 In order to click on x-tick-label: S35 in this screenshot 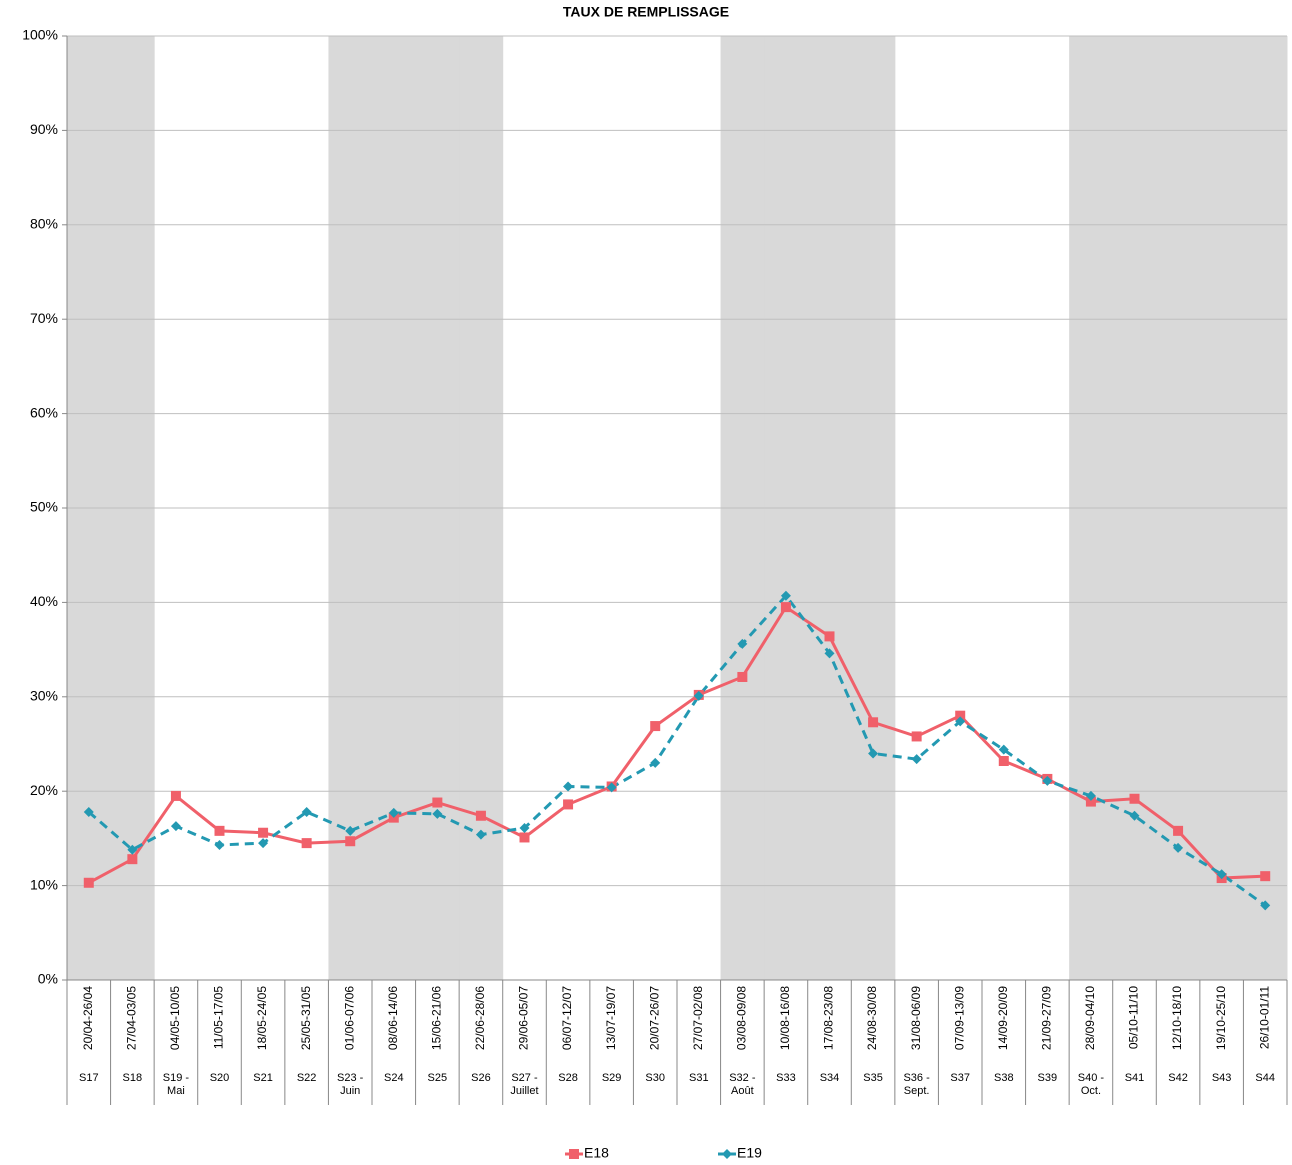, I will do `click(873, 1078)`.